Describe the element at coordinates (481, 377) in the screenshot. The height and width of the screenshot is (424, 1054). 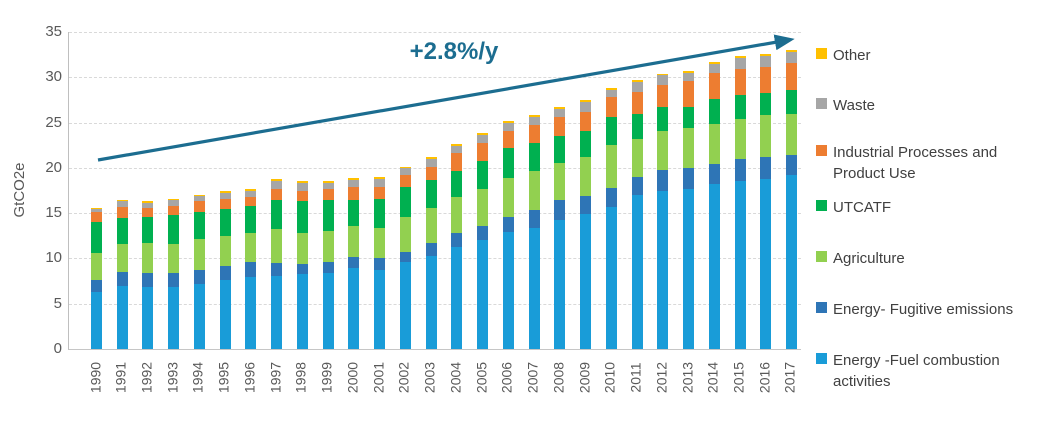
I see `x-tick-label: 2005` at that location.